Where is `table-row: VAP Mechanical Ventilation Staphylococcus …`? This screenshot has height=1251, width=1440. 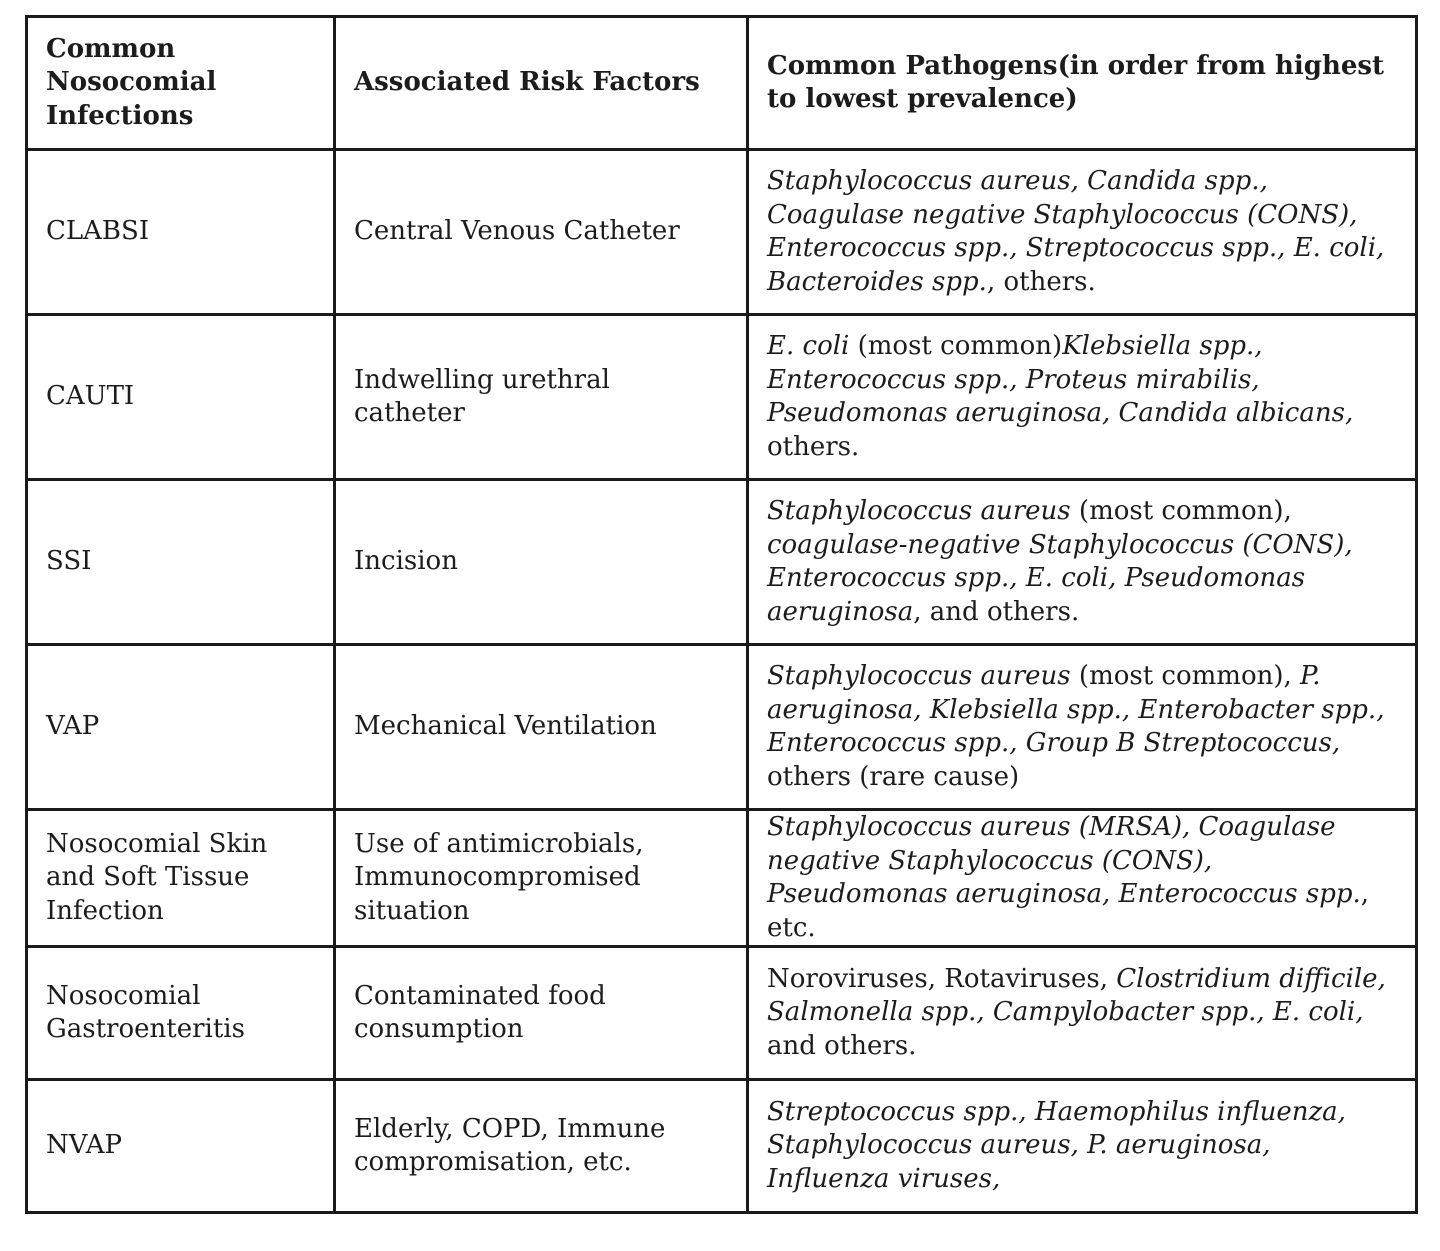 table-row: VAP Mechanical Ventilation Staphylococcus … is located at coordinates (721, 727).